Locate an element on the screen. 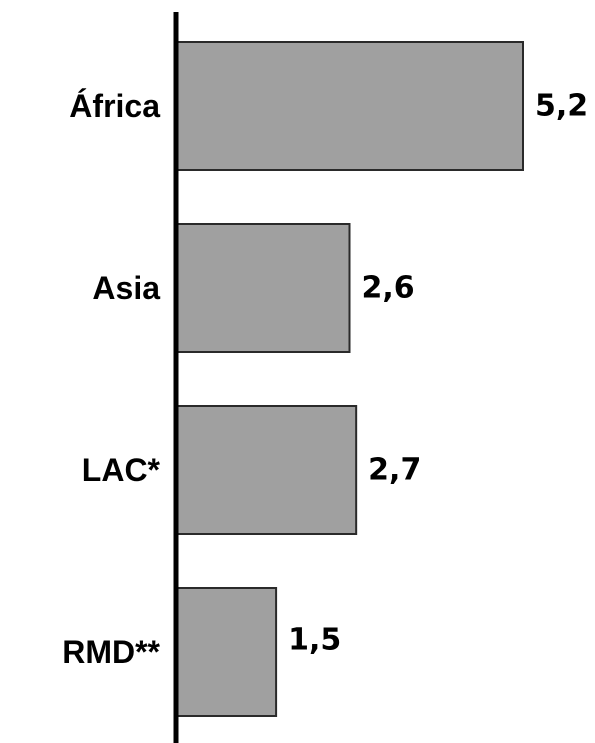 This screenshot has height=743, width=595. bar-asia is located at coordinates (263, 288).